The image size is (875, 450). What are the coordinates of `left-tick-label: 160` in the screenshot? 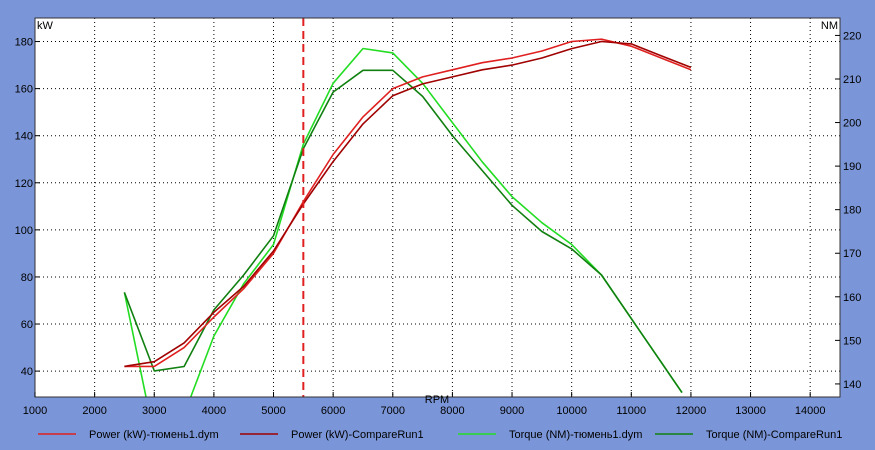 It's located at (24, 90).